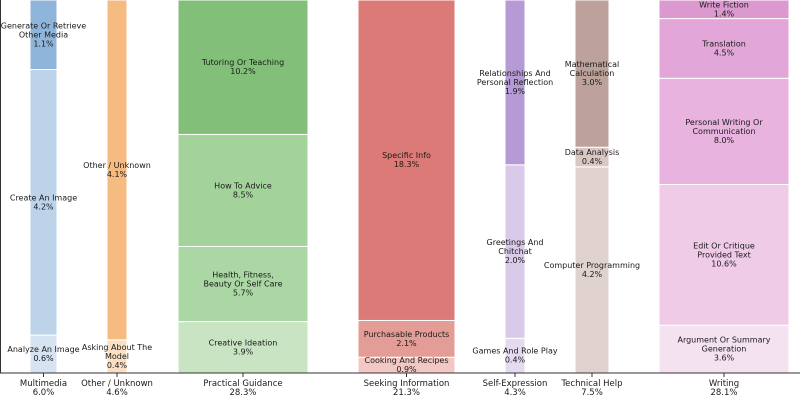  I want to click on bar-segment-self-expression-relationships-and-personal-reflection, so click(515, 83).